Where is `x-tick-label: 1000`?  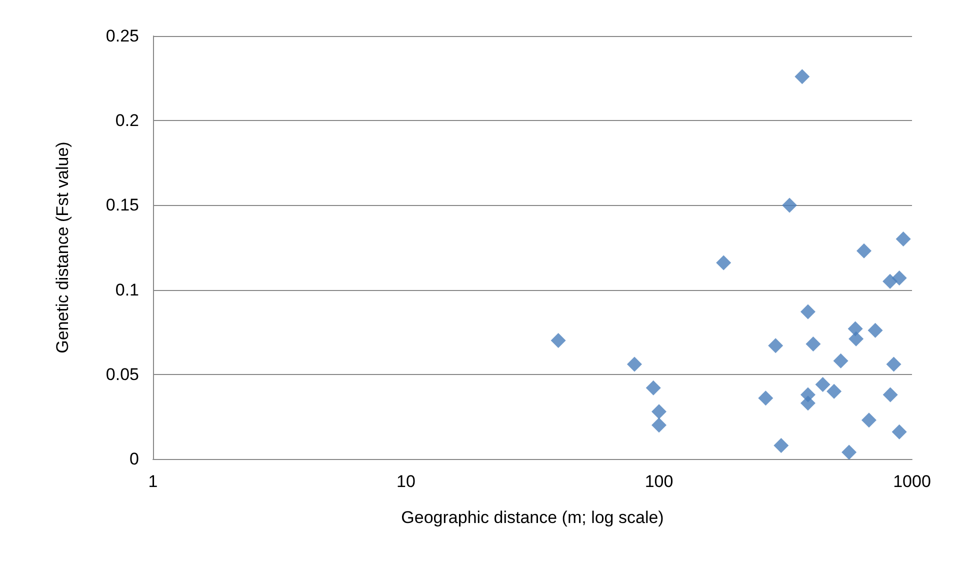
x-tick-label: 1000 is located at coordinates (912, 481).